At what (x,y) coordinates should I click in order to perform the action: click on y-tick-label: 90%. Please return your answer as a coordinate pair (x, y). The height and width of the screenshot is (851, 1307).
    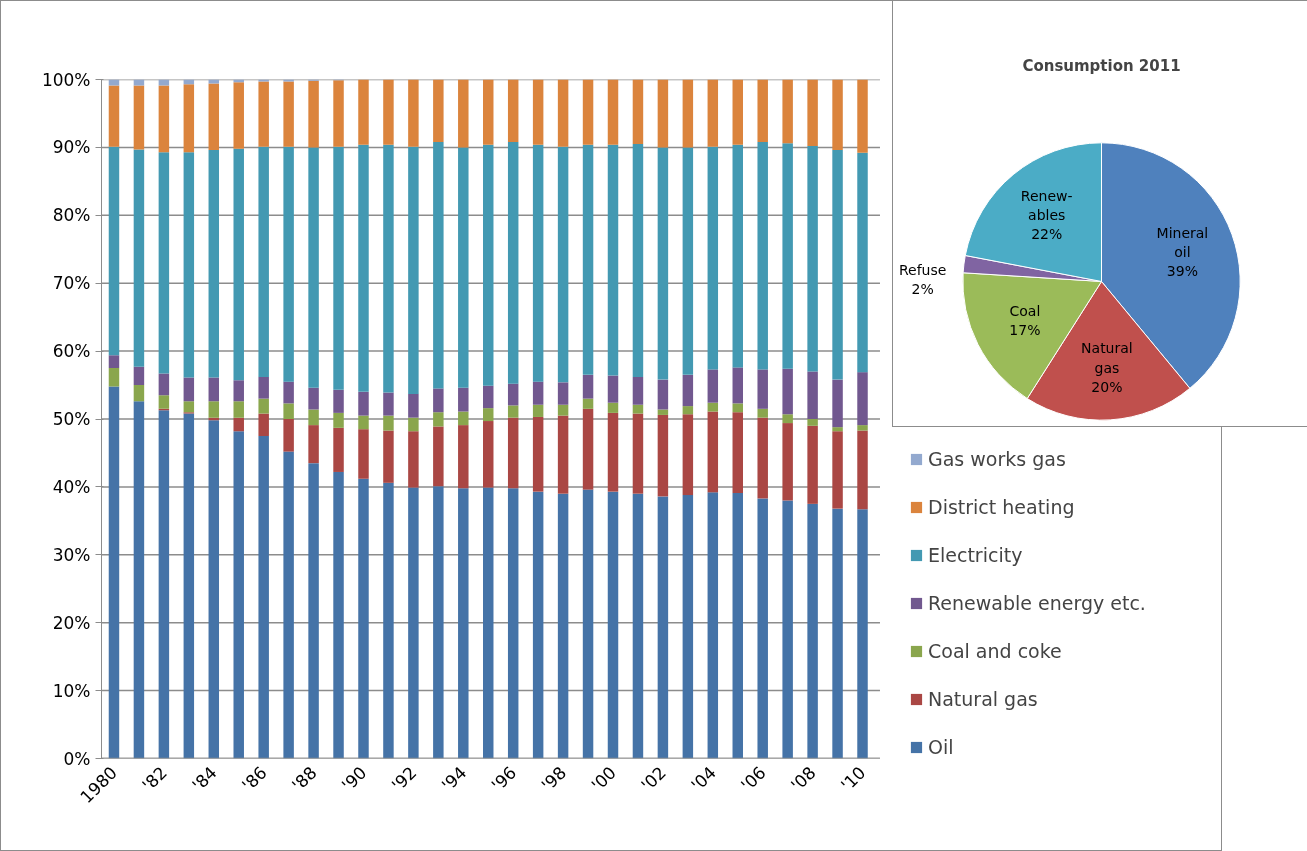
    Looking at the image, I should click on (71, 147).